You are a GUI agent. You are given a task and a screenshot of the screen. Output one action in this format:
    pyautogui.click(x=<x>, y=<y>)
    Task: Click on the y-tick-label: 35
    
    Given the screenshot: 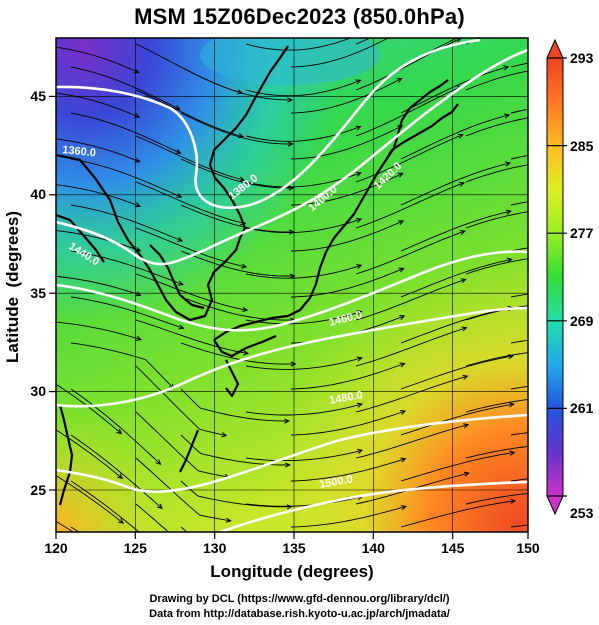 What is the action you would take?
    pyautogui.click(x=38, y=293)
    